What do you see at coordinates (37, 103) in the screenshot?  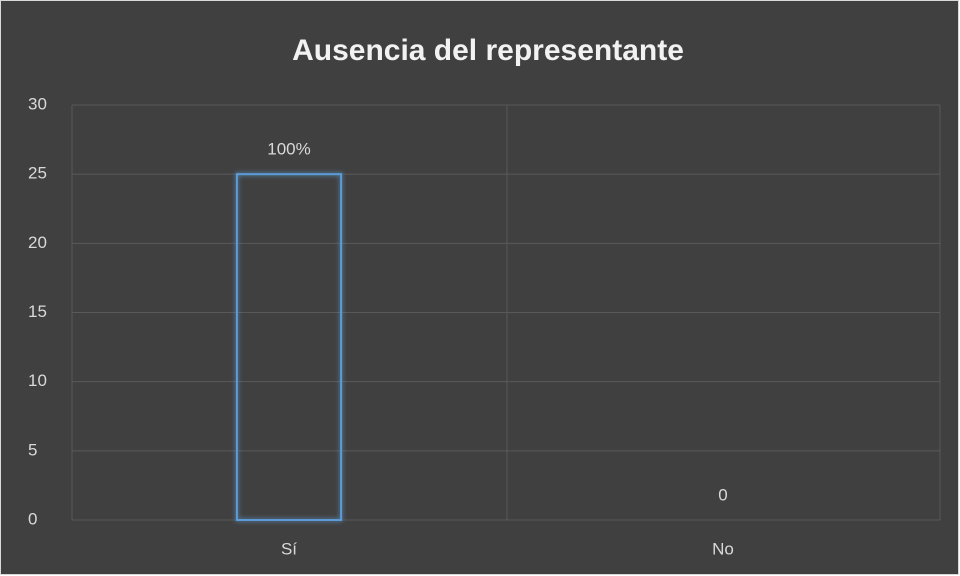 I see `y-tick-label: 30` at bounding box center [37, 103].